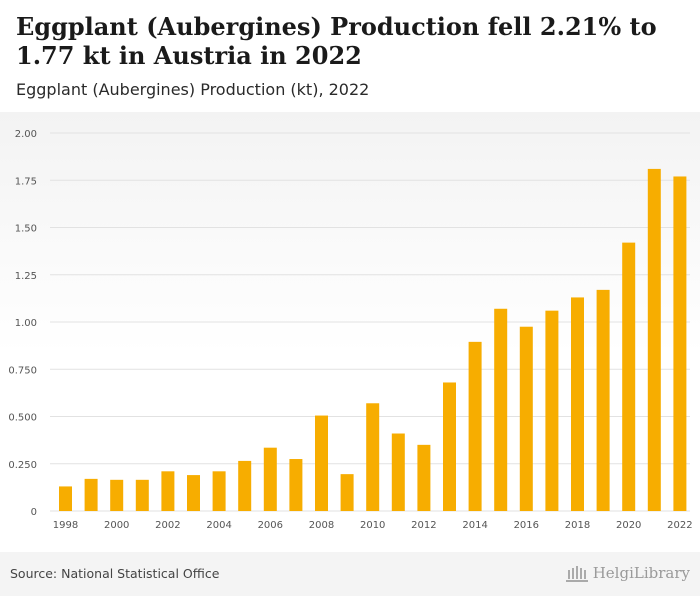 The height and width of the screenshot is (596, 700). Describe the element at coordinates (117, 495) in the screenshot. I see `bar-2000` at that location.